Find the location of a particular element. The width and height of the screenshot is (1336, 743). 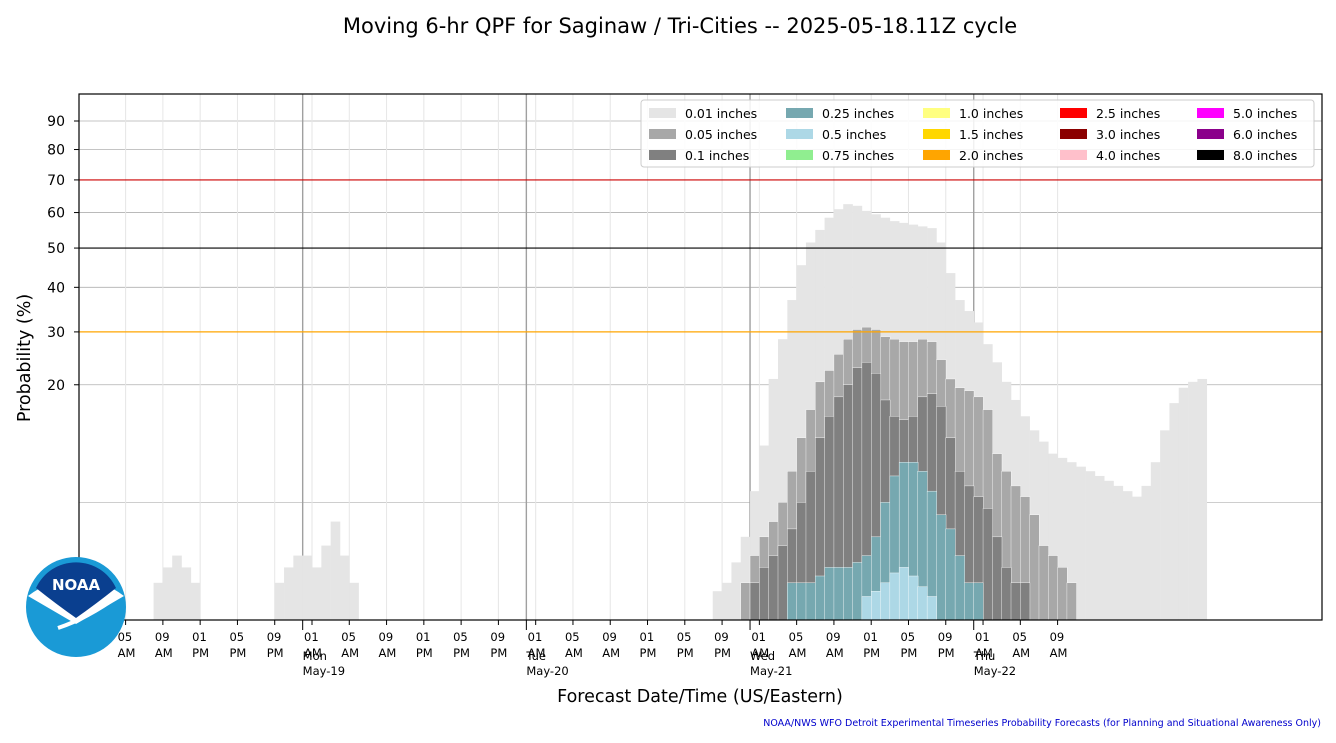

day-name: Thu is located at coordinates (984, 656).